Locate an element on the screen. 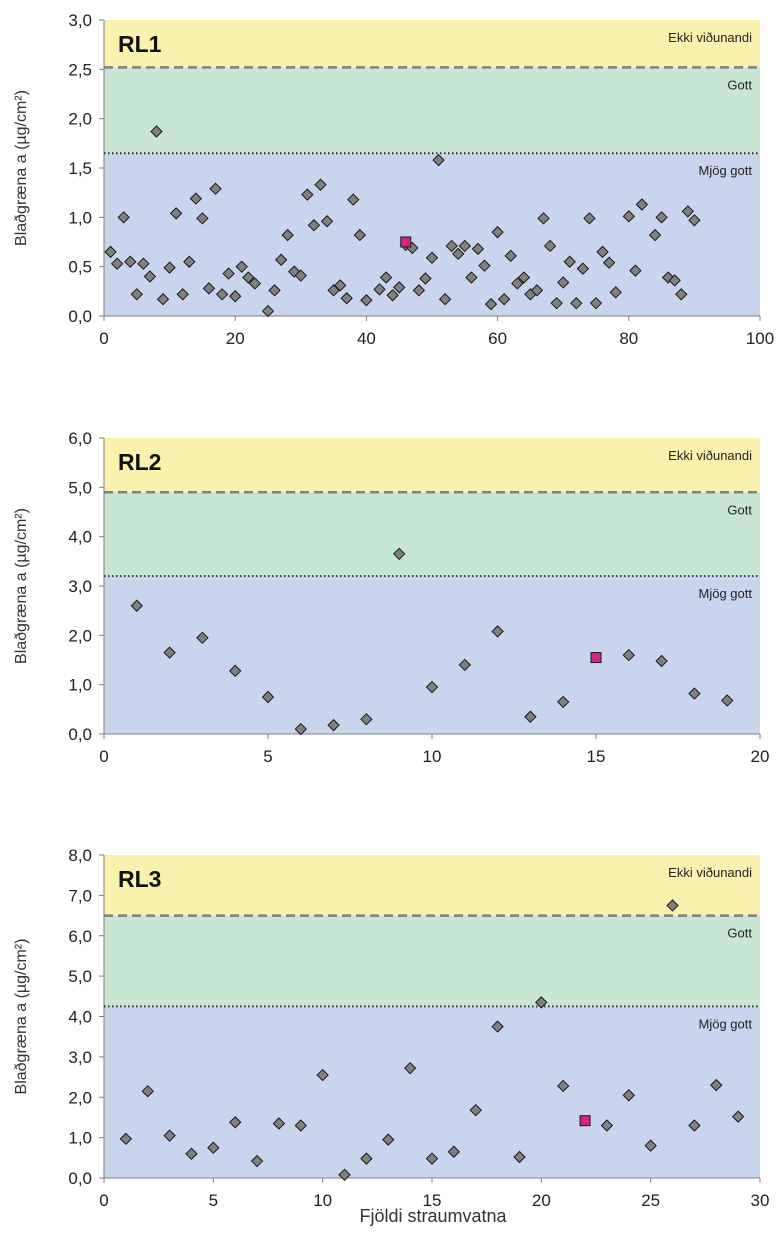 Image resolution: width=777 pixels, height=1238 pixels. x-tick-label: 100 is located at coordinates (760, 338).